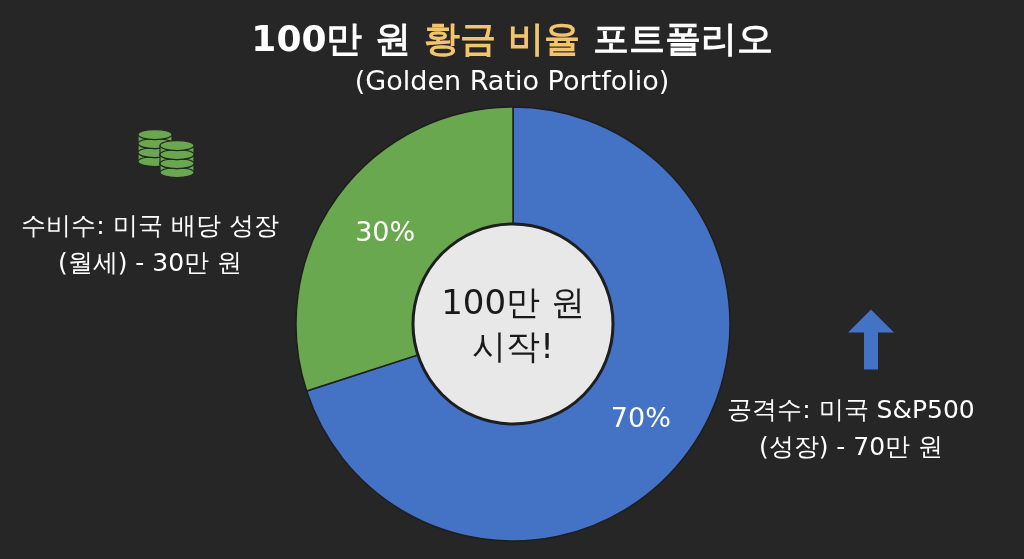 The image size is (1024, 559). Describe the element at coordinates (640, 417) in the screenshot. I see `data-label: 70%` at that location.